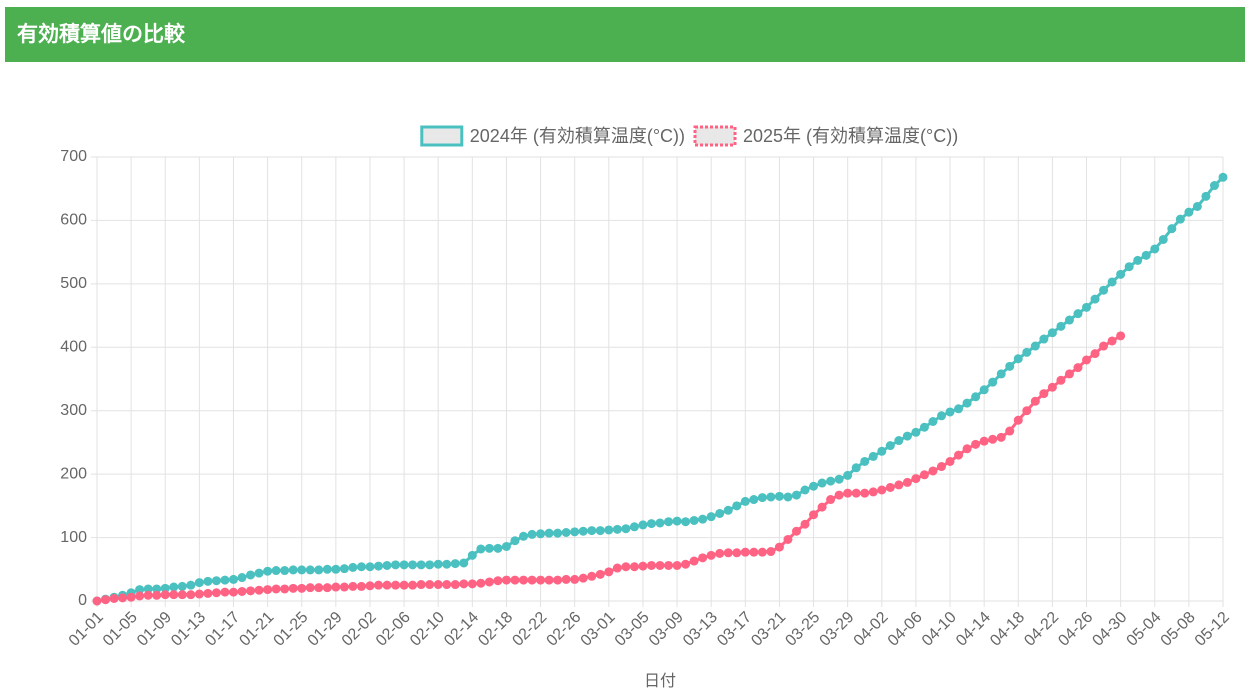 The height and width of the screenshot is (694, 1251). Describe the element at coordinates (632, 629) in the screenshot. I see `x-tick-label: 03-05` at that location.